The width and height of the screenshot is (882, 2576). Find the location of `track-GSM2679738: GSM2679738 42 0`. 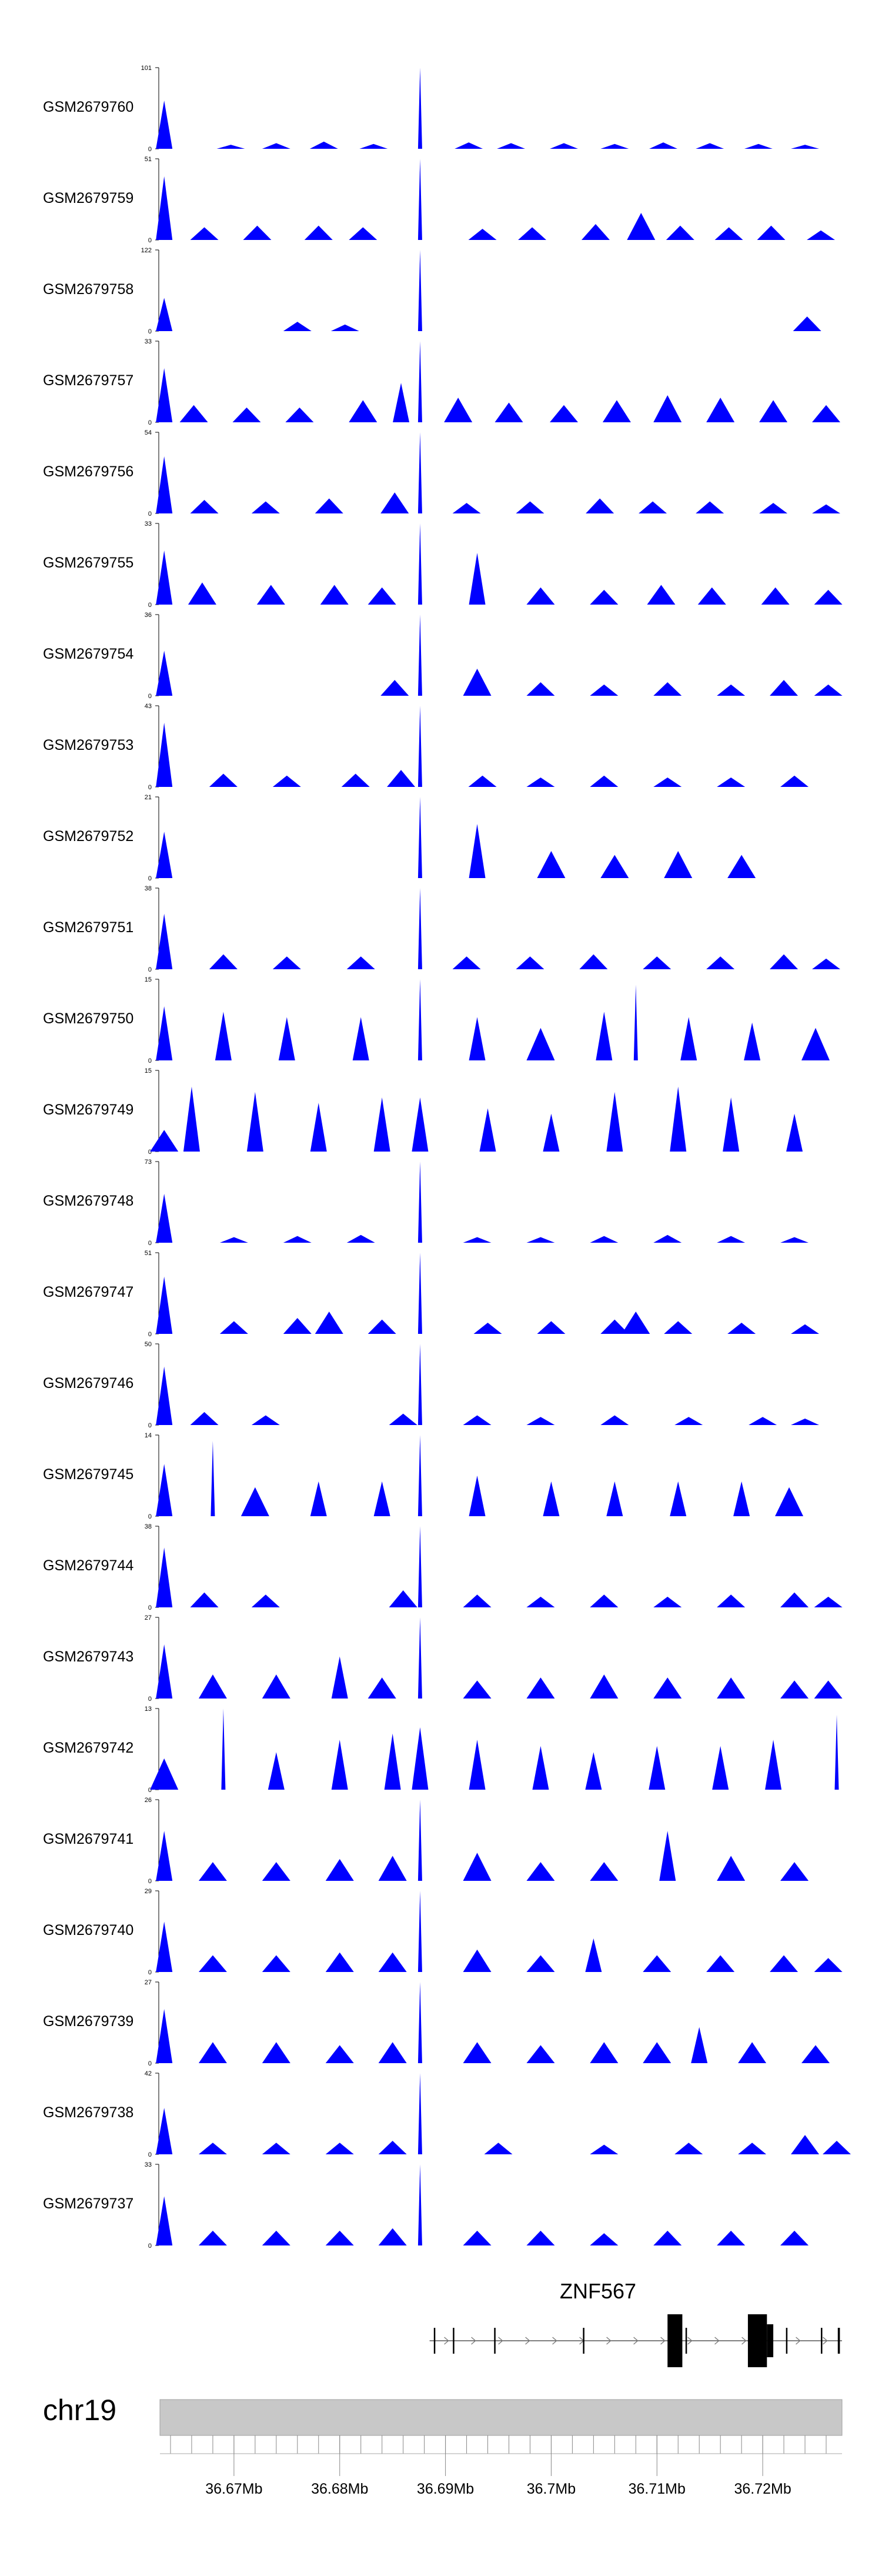

track-GSM2679738: GSM2679738 42 0 is located at coordinates (447, 2114).